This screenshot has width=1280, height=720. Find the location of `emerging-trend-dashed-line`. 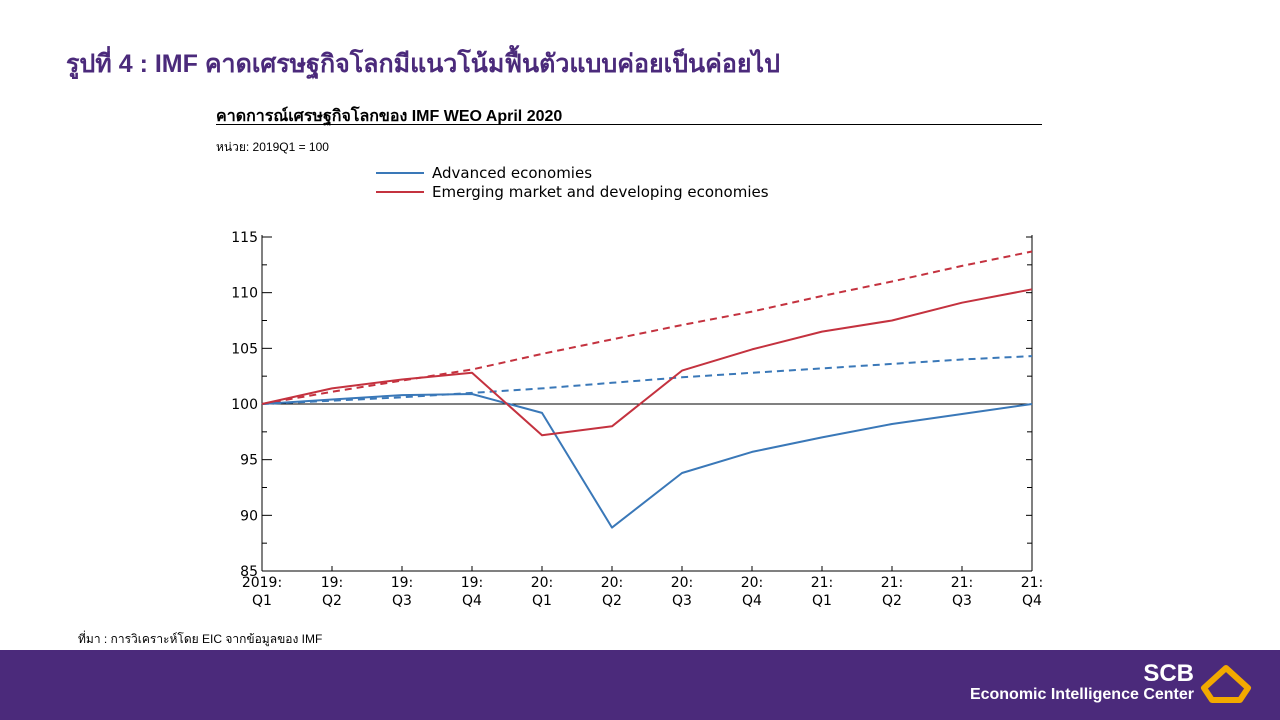

emerging-trend-dashed-line is located at coordinates (647, 327).